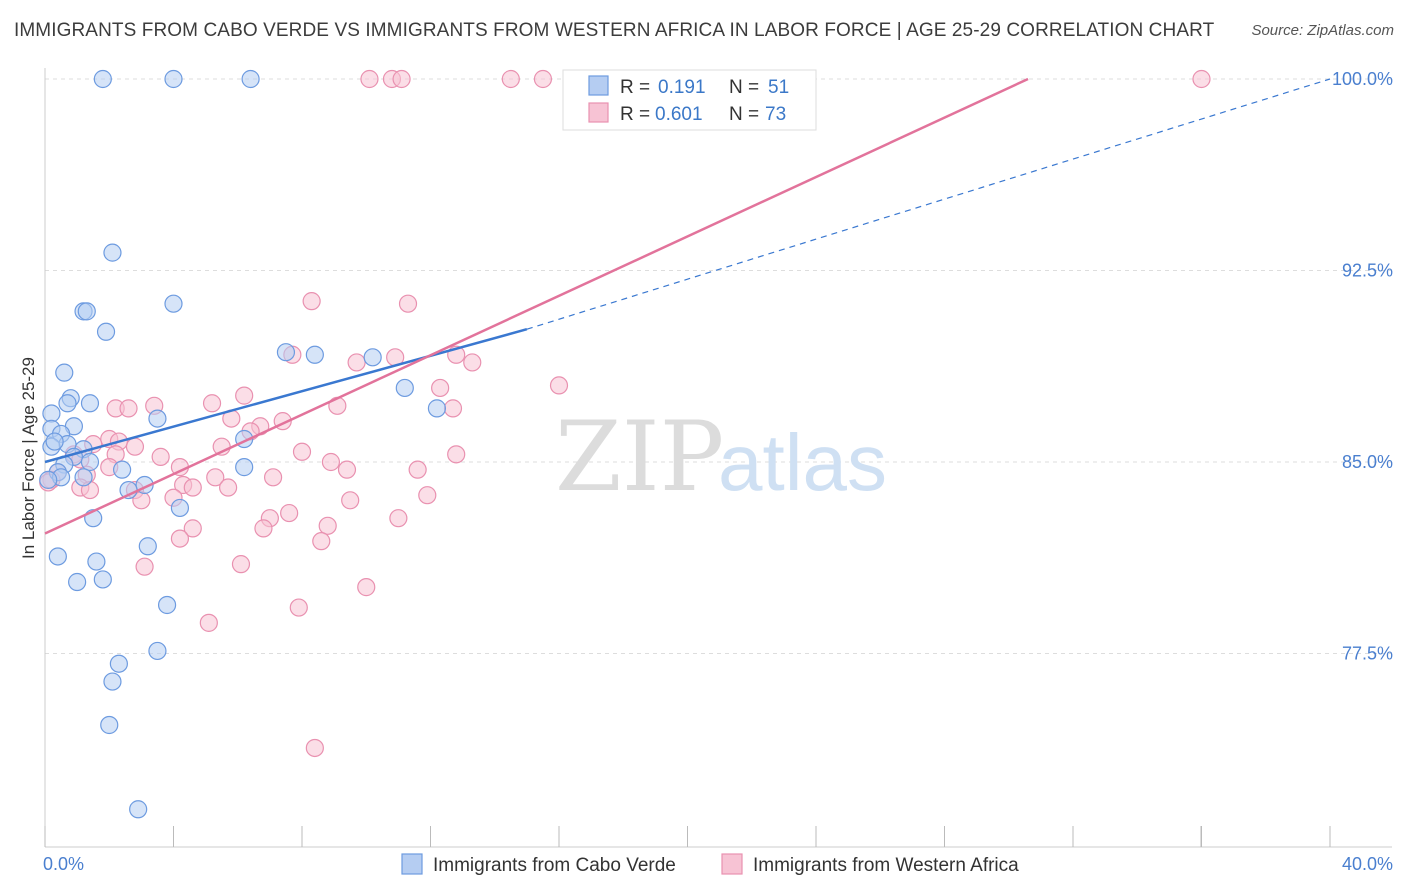 The image size is (1406, 892). What do you see at coordinates (1367, 654) in the screenshot?
I see `y-tick-label-0: 77.5%` at bounding box center [1367, 654].